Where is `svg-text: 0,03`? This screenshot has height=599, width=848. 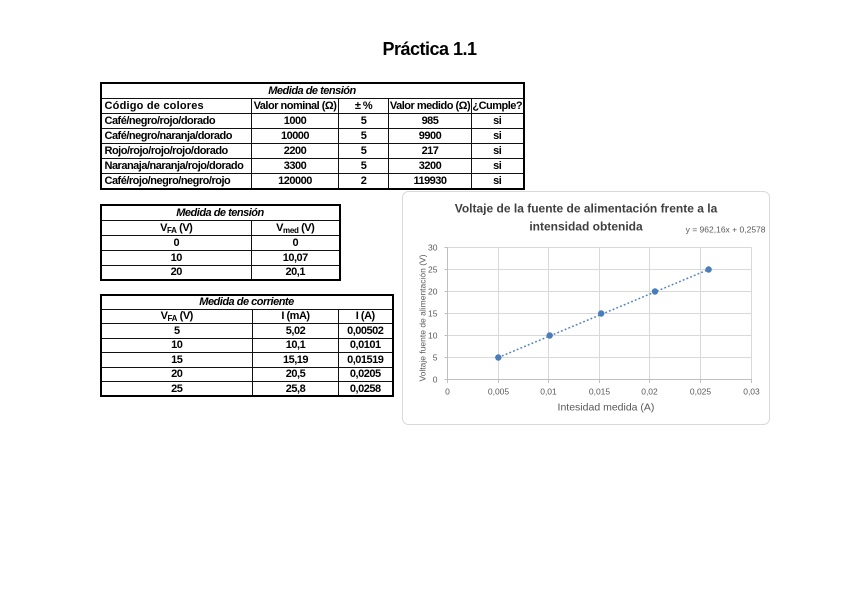
svg-text: 0,03 is located at coordinates (751, 392).